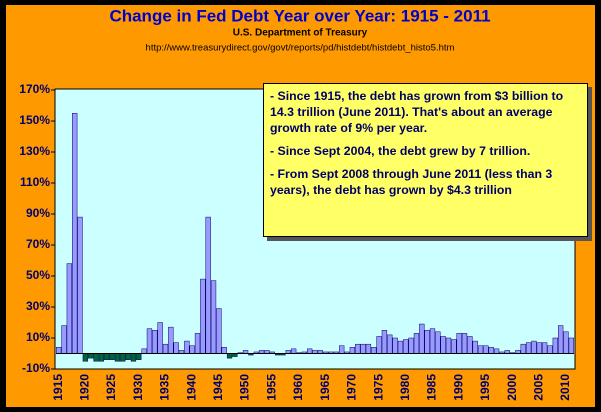 This screenshot has height=412, width=601. I want to click on y-tick-label: 110%, so click(35, 182).